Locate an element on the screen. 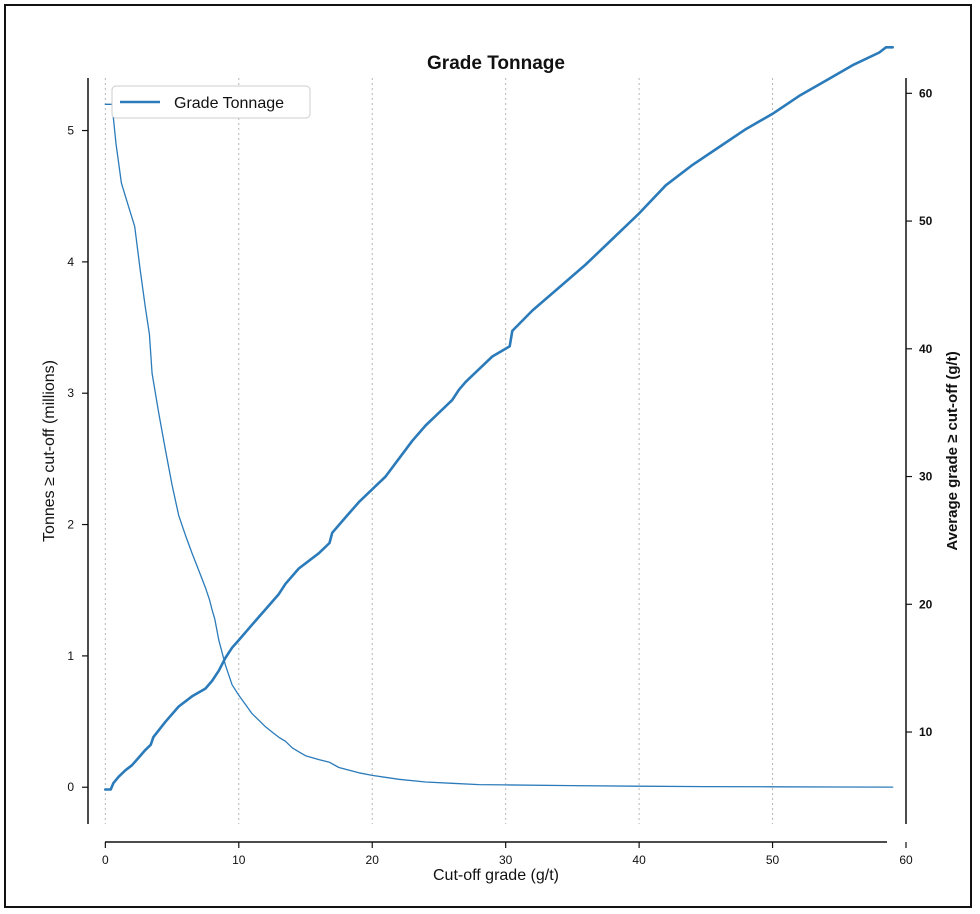 The width and height of the screenshot is (980, 914). legend: Grade Tonnage is located at coordinates (211, 102).